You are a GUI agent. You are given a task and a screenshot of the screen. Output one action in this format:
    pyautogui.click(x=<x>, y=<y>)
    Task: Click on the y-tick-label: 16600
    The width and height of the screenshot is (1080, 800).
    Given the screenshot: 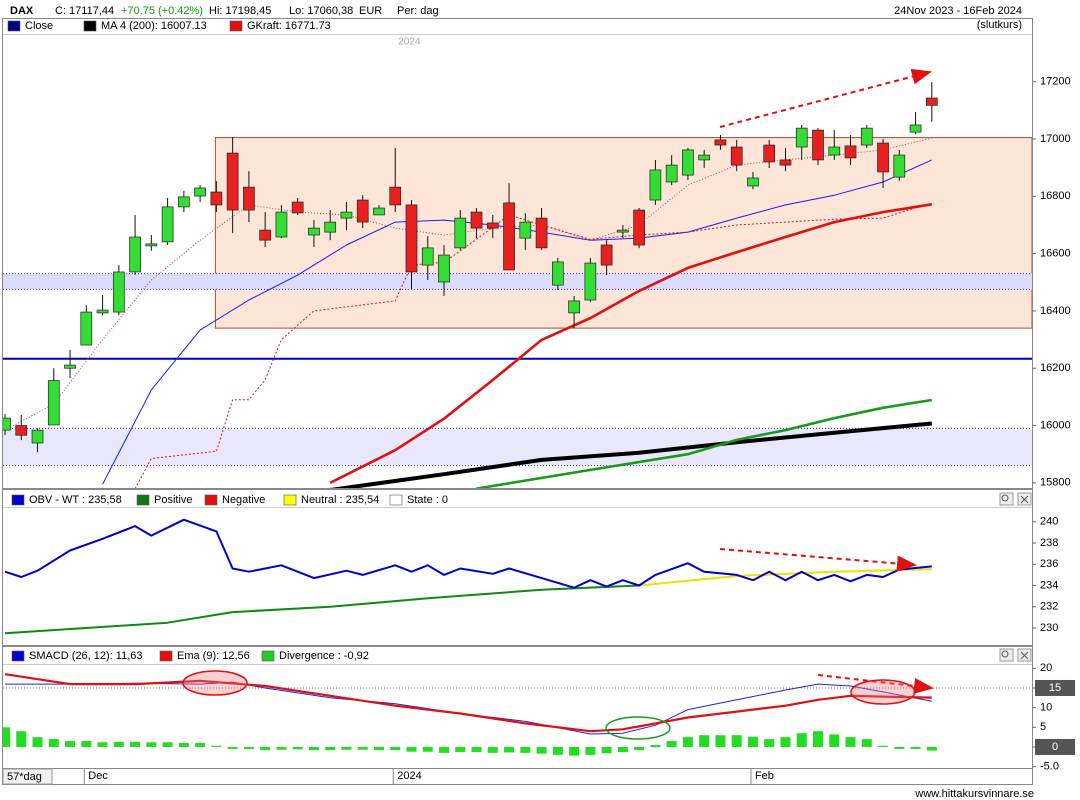 What is the action you would take?
    pyautogui.click(x=1055, y=254)
    